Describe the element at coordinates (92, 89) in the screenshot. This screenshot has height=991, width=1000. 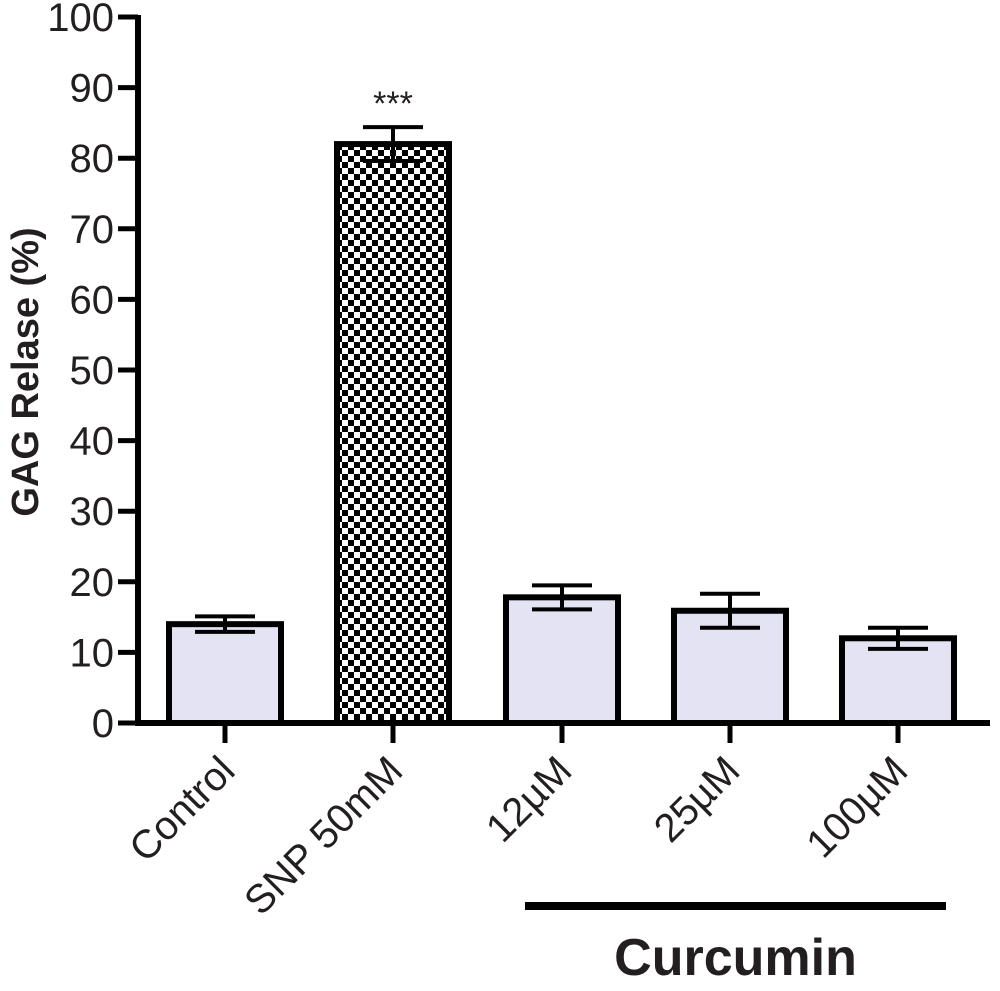
I see `y-tick-label: 90` at that location.